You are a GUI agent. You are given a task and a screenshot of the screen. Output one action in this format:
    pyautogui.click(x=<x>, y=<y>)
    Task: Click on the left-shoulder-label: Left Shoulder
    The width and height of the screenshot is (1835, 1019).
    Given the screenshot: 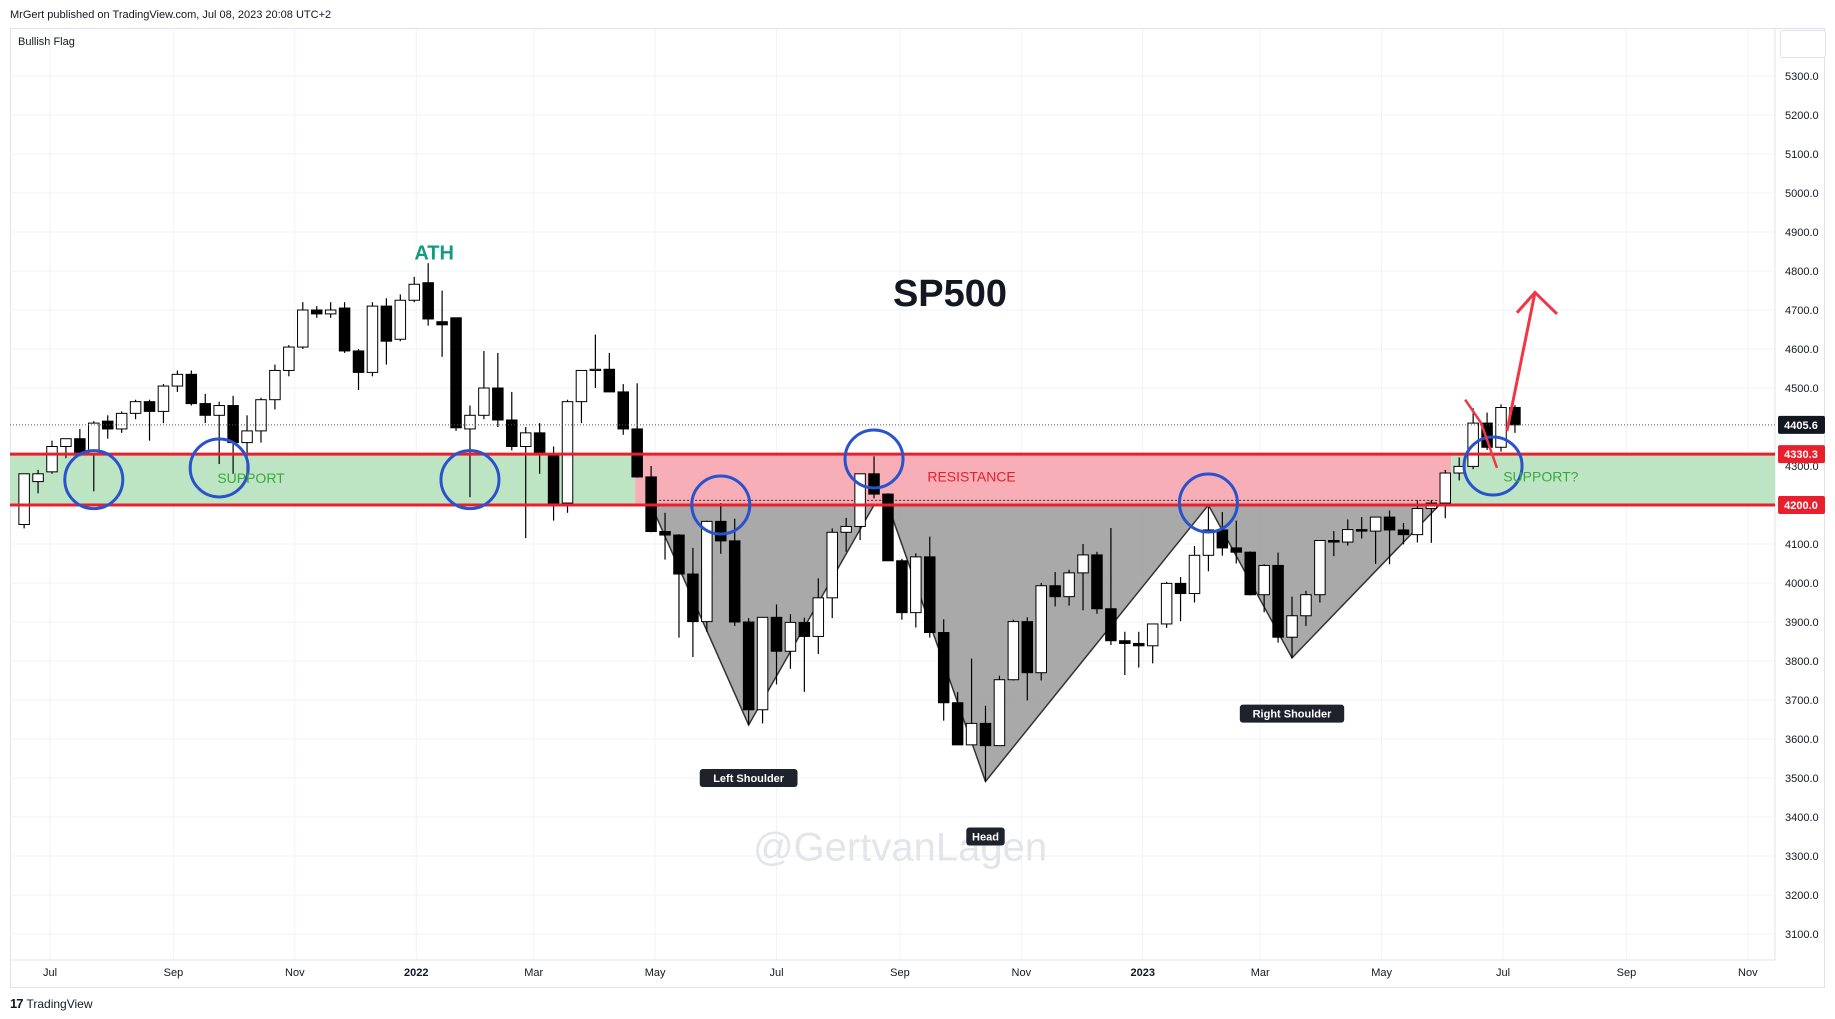 What is the action you would take?
    pyautogui.click(x=748, y=778)
    